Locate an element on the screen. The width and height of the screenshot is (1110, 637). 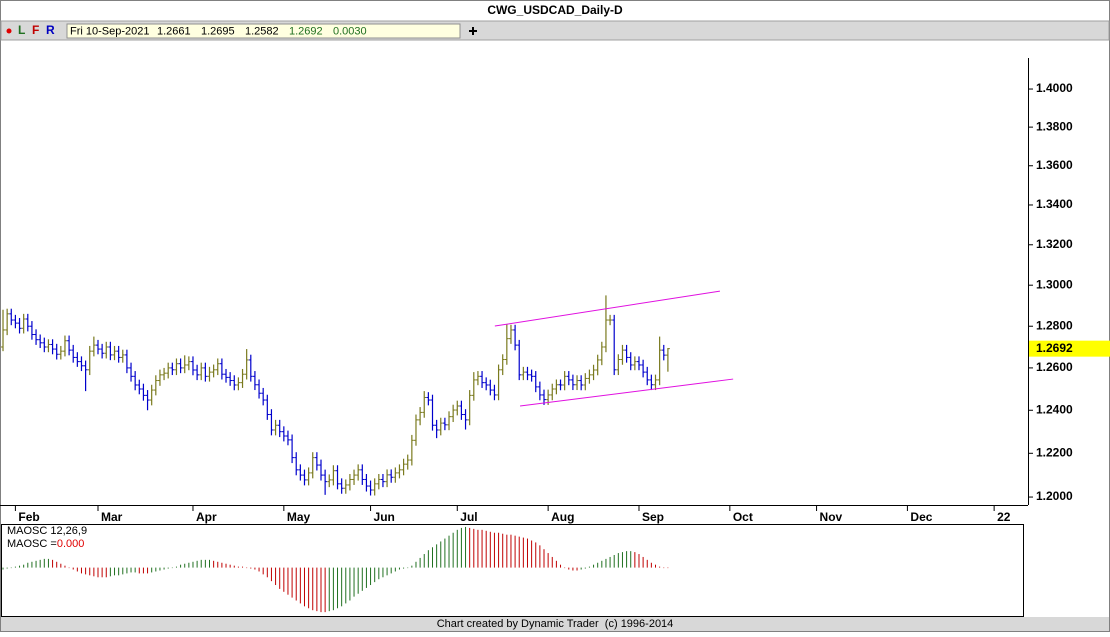
x-tick-label: Feb is located at coordinates (28, 517).